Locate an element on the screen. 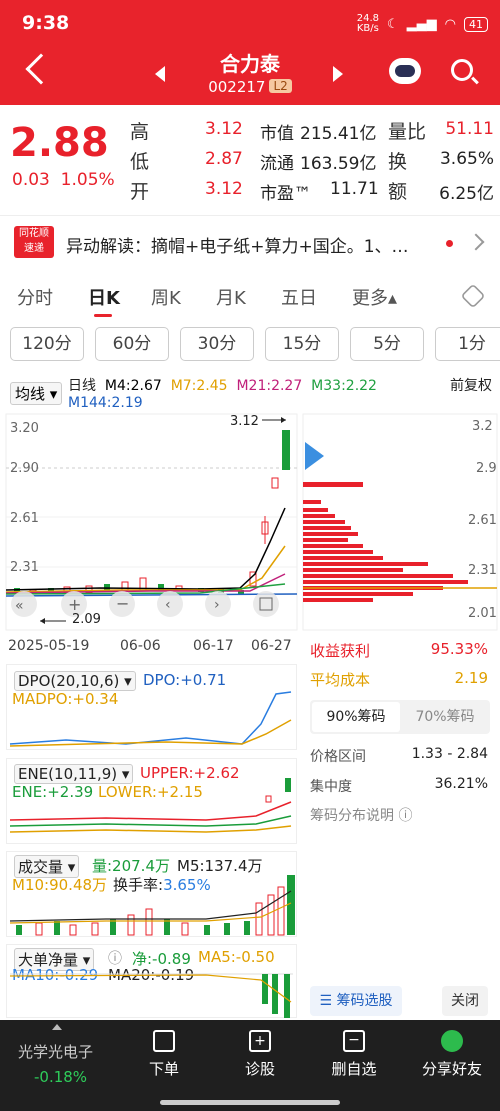 This screenshot has height=1111, width=500. sector-name: 光学光电子 is located at coordinates (56, 1052).